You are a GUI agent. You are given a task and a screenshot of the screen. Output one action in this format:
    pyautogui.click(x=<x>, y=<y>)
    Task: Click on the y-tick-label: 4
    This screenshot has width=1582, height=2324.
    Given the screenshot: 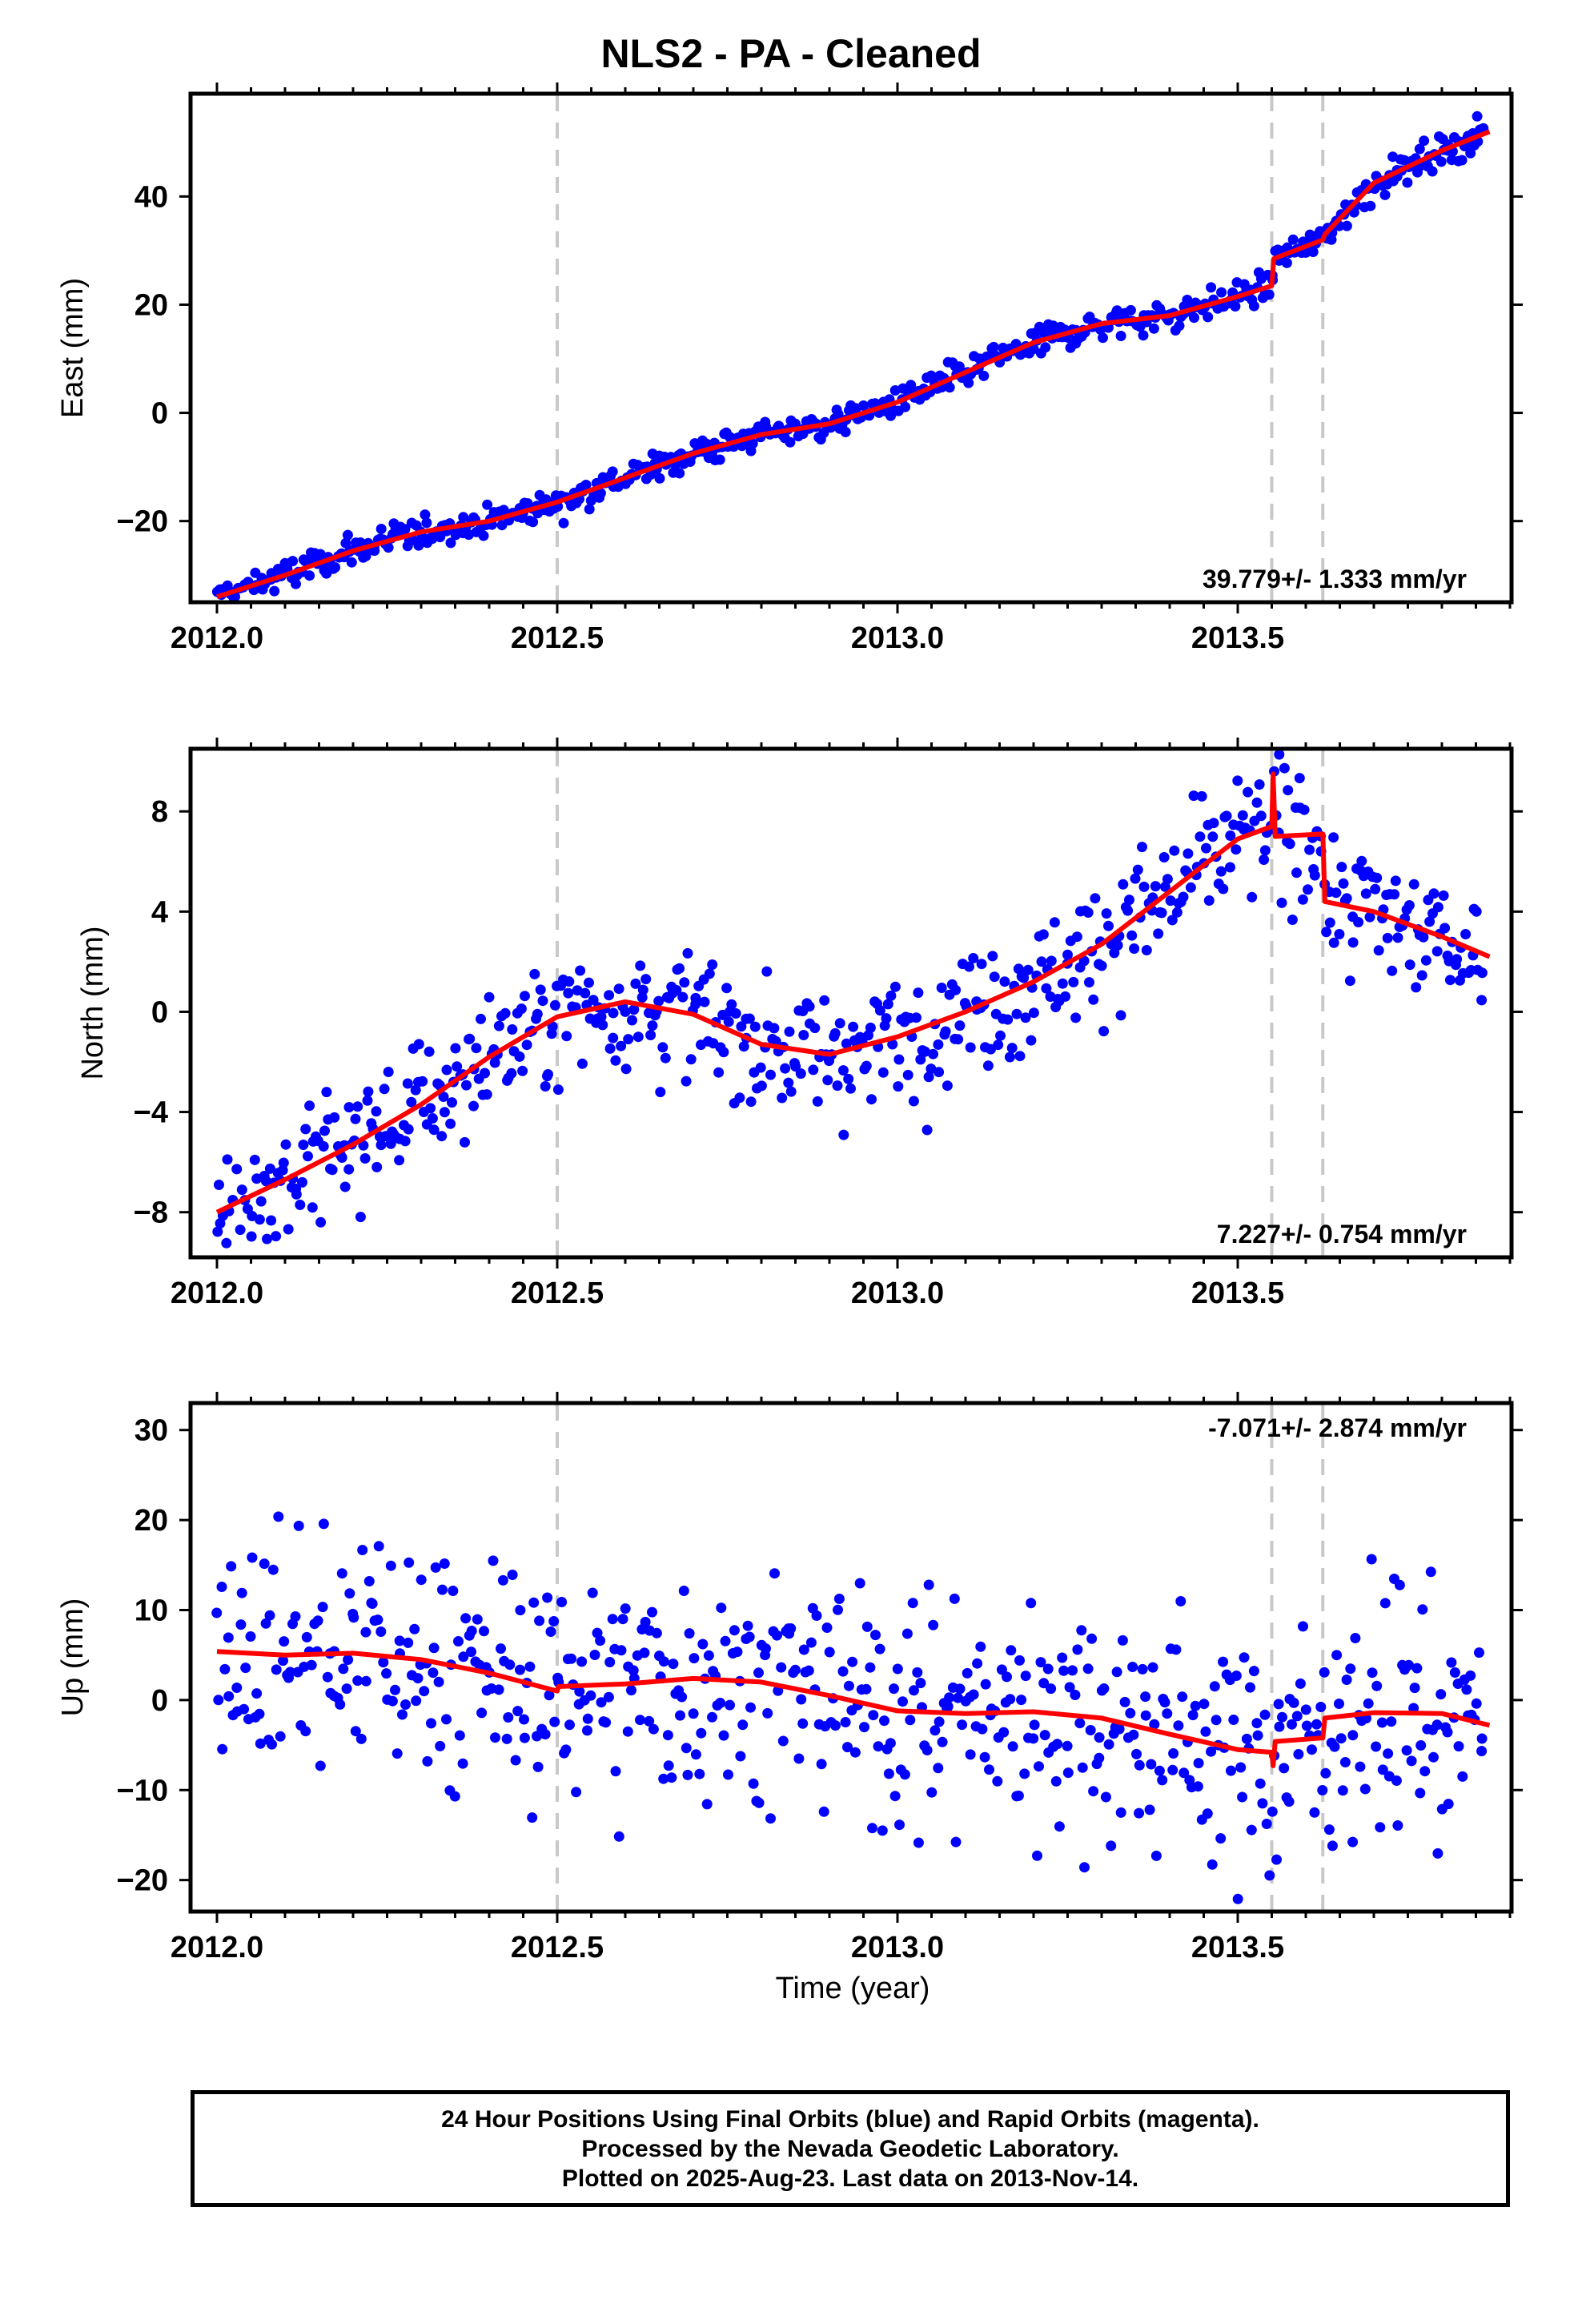 What is the action you would take?
    pyautogui.click(x=159, y=912)
    